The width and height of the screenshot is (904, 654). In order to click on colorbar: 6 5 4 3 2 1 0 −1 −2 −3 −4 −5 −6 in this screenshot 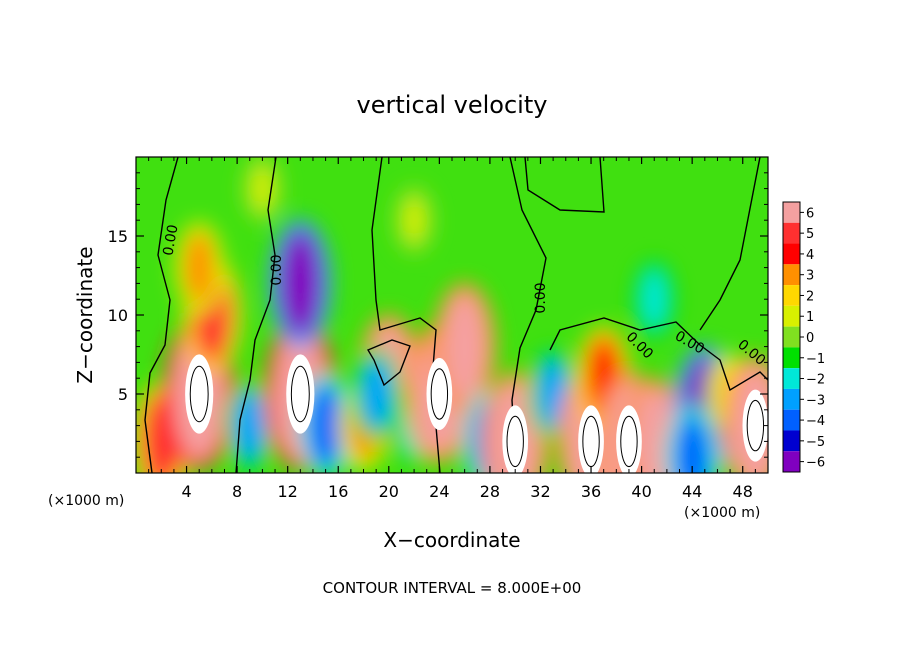, I will do `click(803, 337)`.